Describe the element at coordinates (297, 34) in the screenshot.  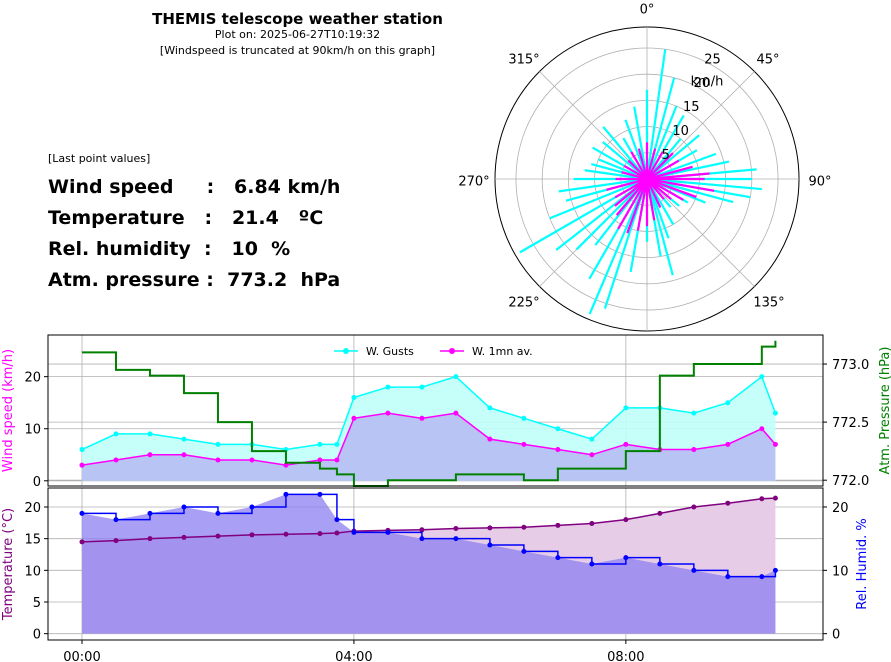
I see `plot-timestamp: Plot on: 2025-06-27T10:19:32` at that location.